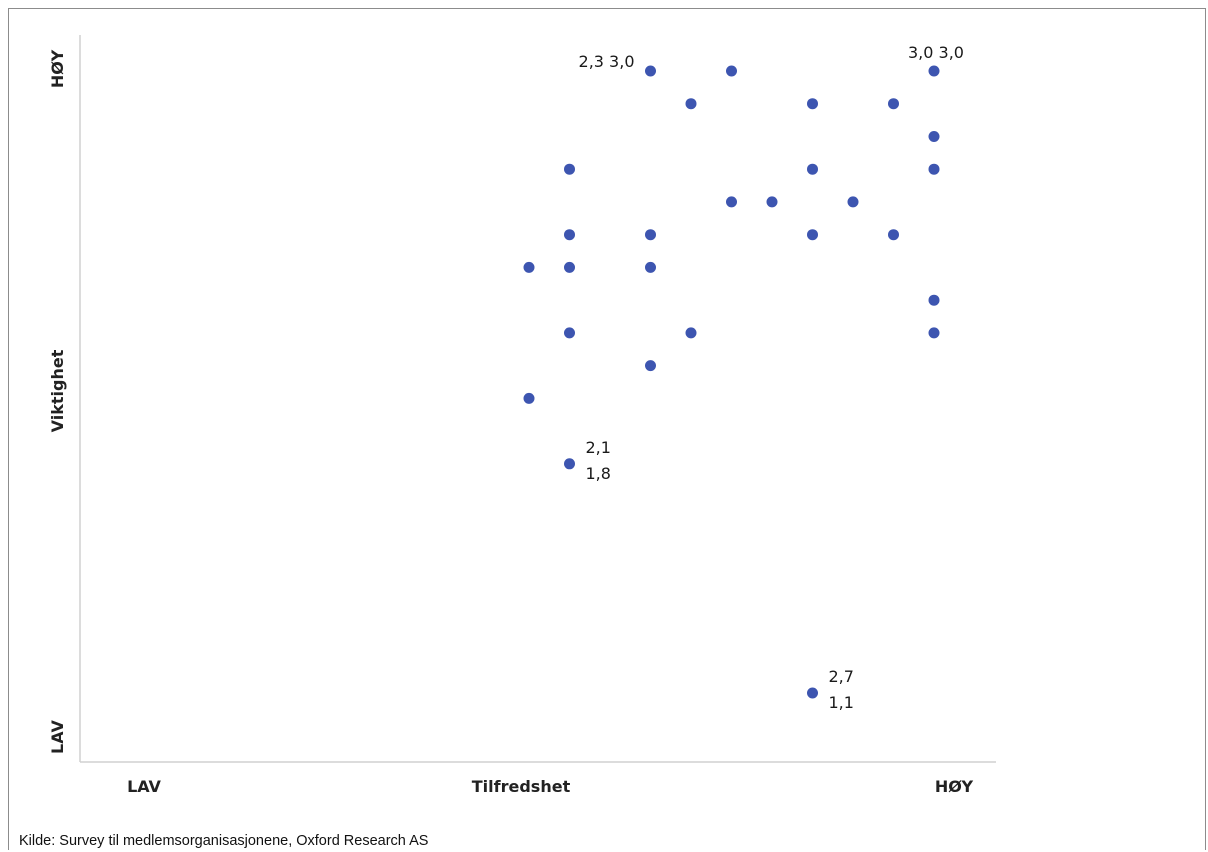 The height and width of the screenshot is (852, 1208). I want to click on y-low-label: LAV, so click(57, 736).